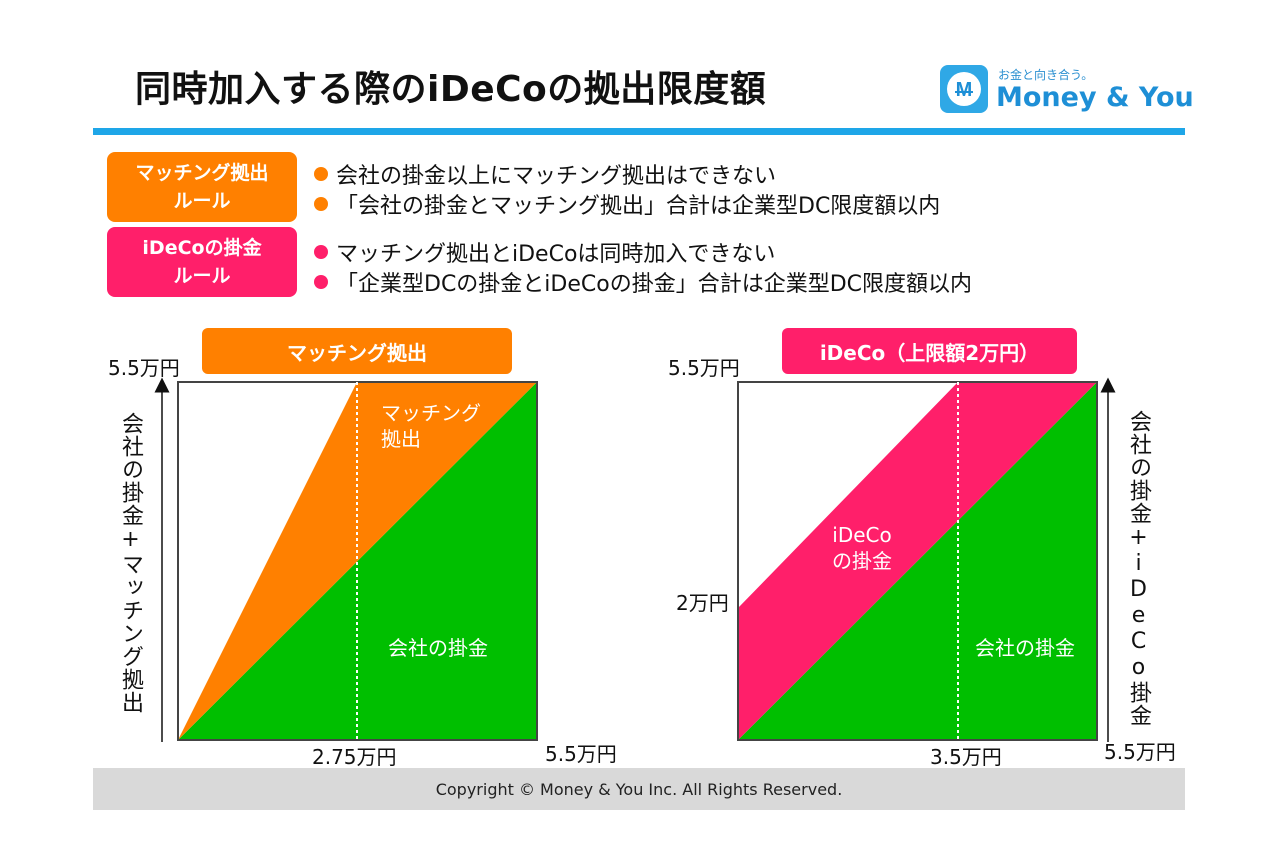 This screenshot has width=1280, height=854. I want to click on logo-tagline: お金と向き合う。, so click(1046, 75).